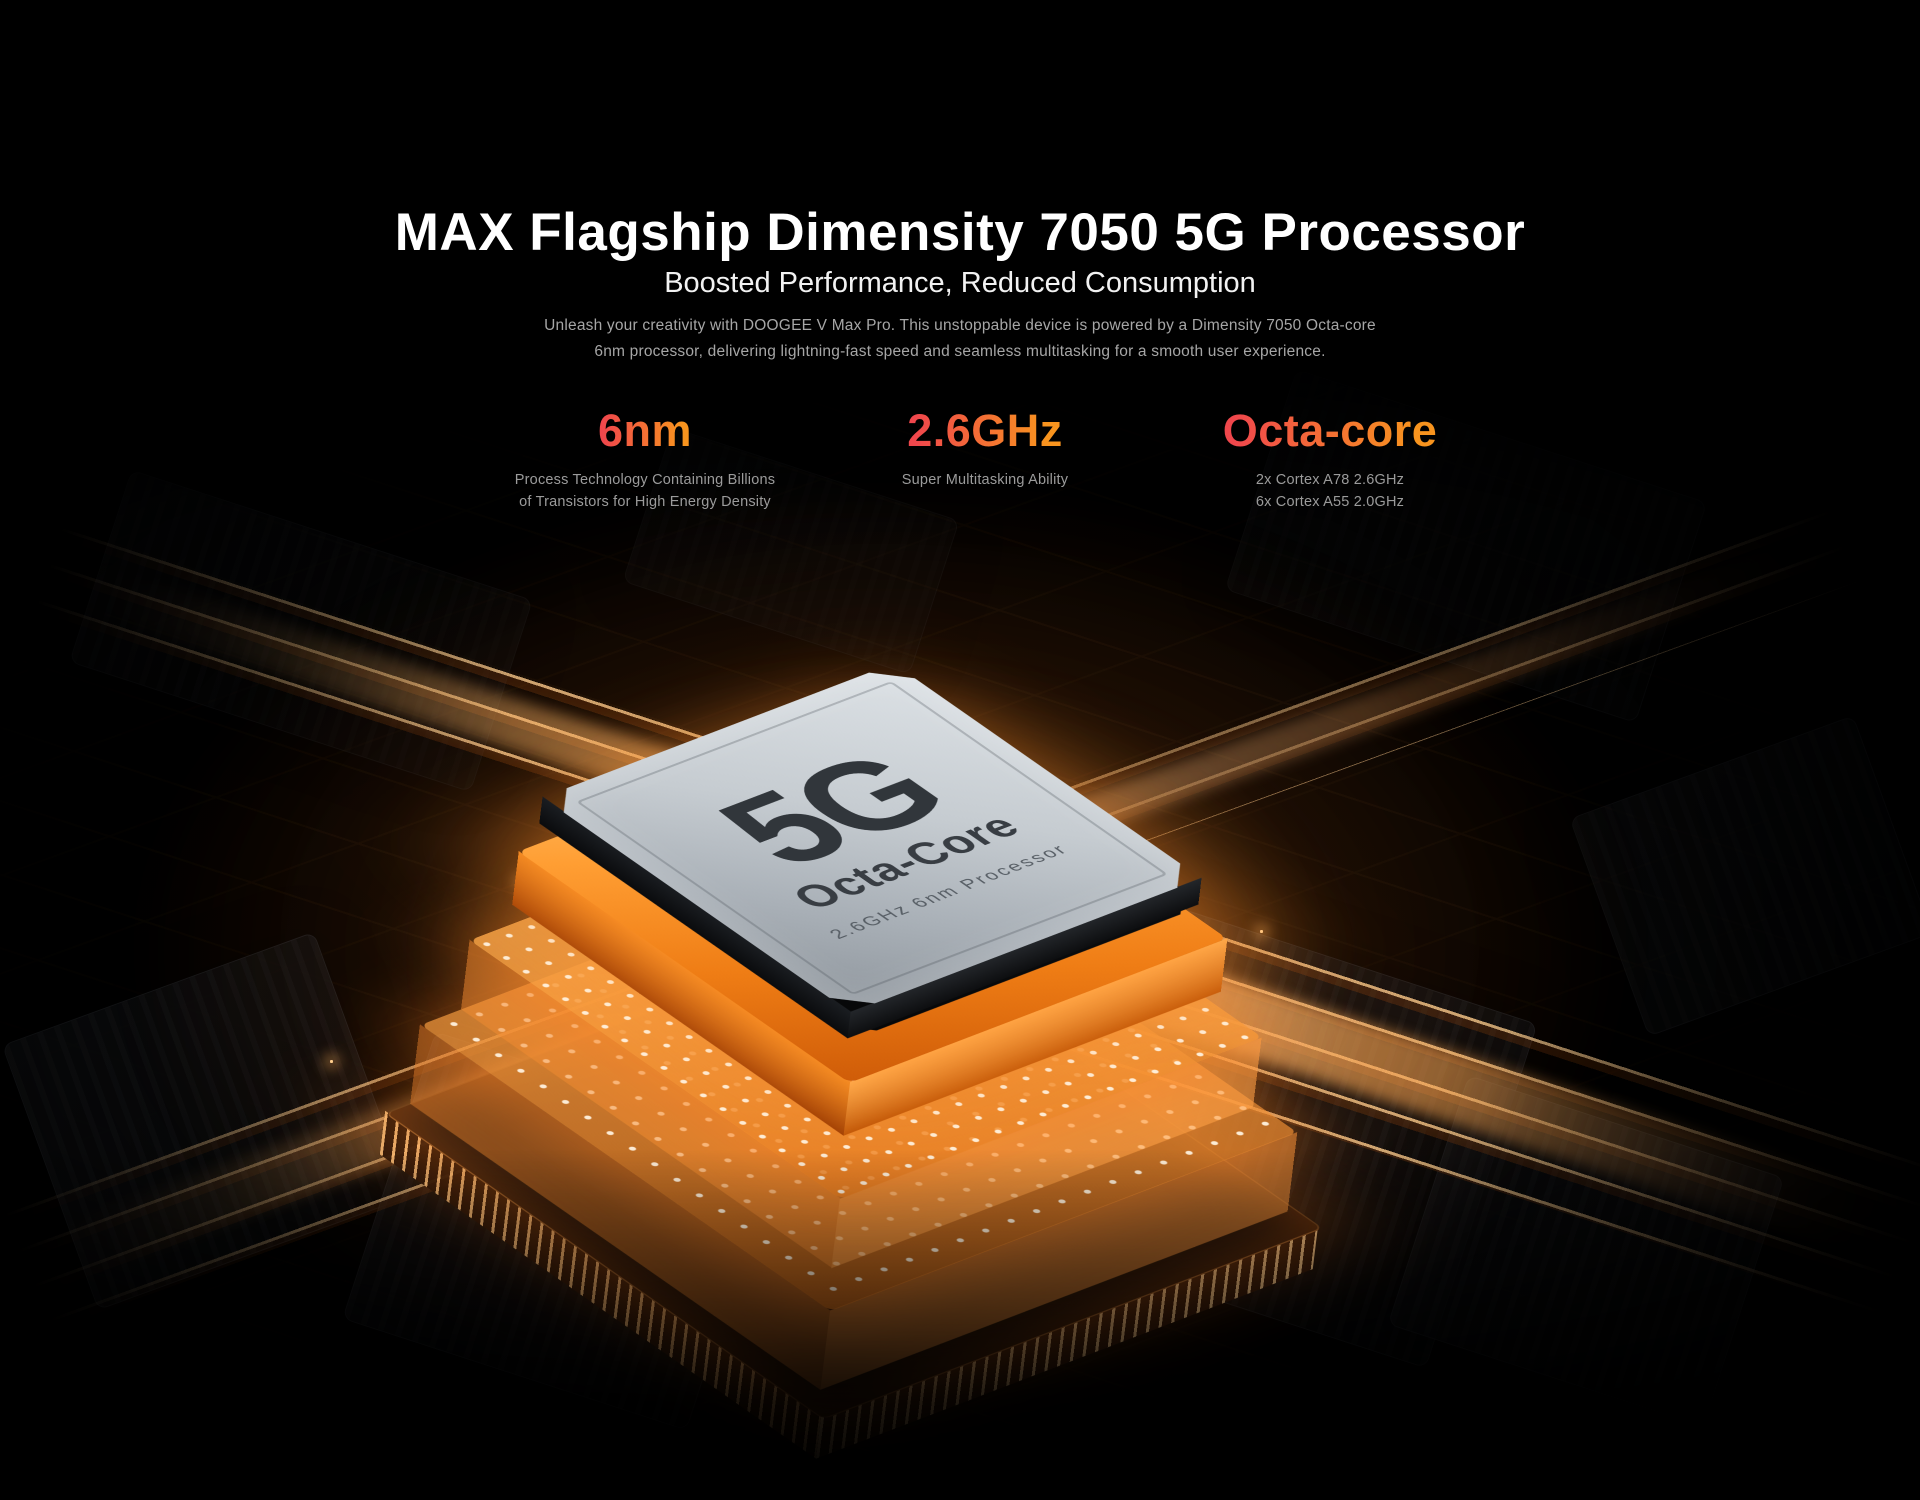  Describe the element at coordinates (949, 892) in the screenshot. I see `chip-spec-label: 2.6GHz 6nm Processor` at that location.